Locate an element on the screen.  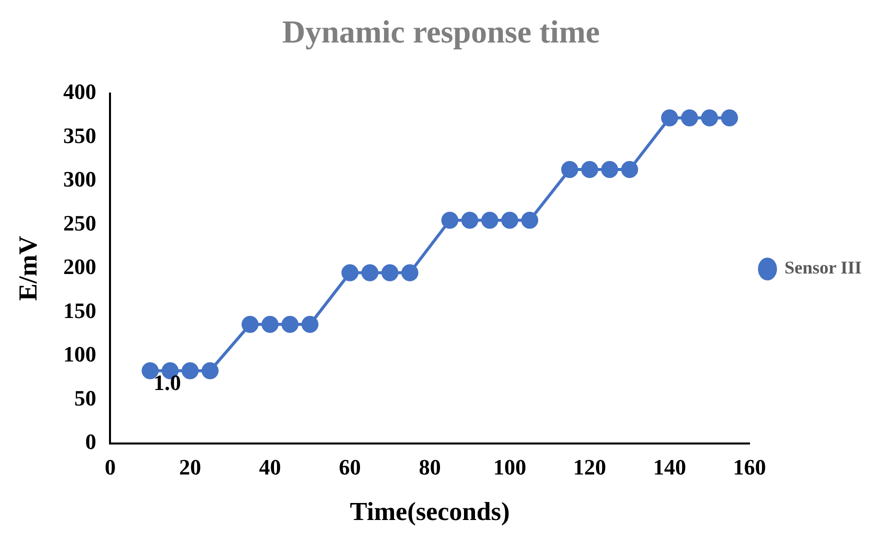
y-tick-label: 150 is located at coordinates (79, 310).